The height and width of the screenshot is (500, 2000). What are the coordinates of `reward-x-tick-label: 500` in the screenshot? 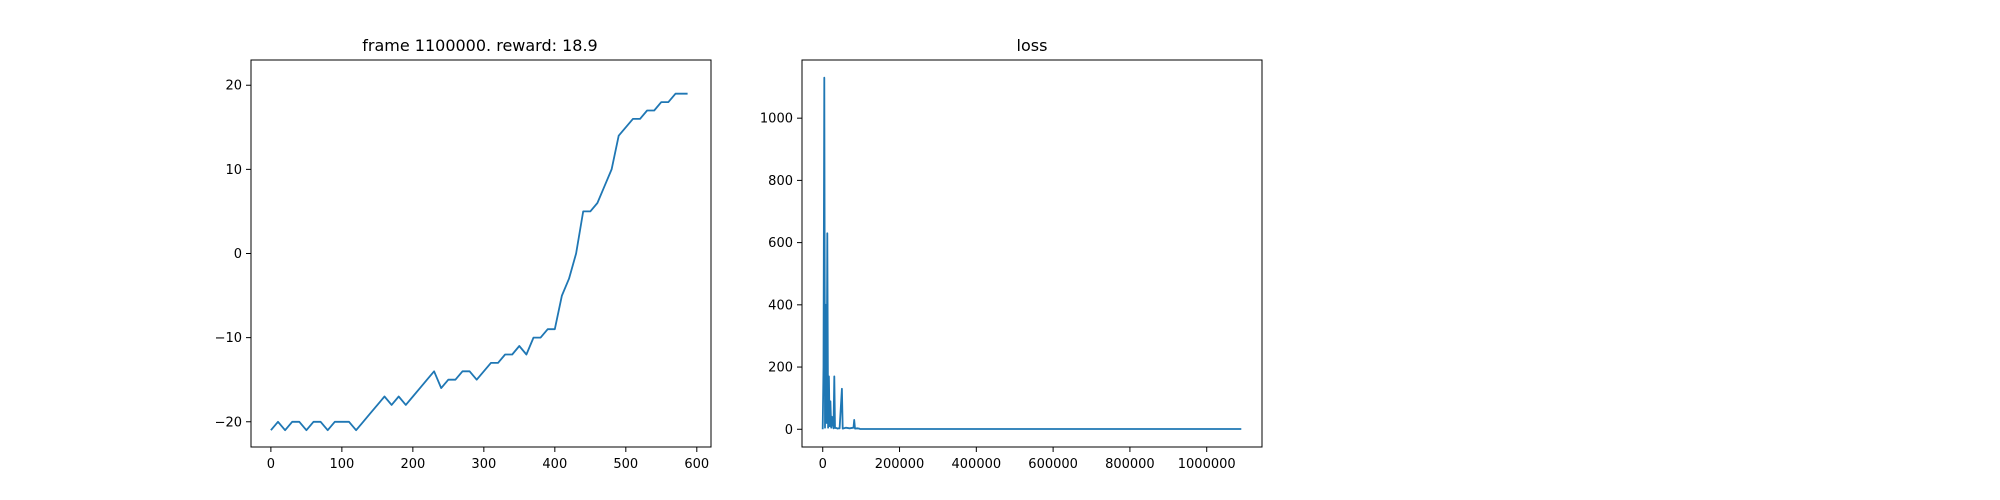 It's located at (625, 464).